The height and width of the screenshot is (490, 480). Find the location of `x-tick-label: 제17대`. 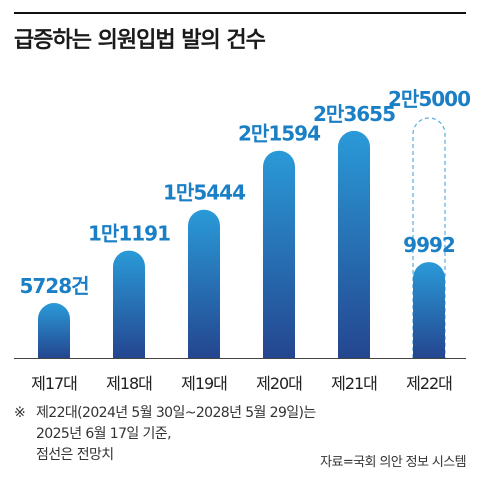

x-tick-label: 제17대 is located at coordinates (54, 383).